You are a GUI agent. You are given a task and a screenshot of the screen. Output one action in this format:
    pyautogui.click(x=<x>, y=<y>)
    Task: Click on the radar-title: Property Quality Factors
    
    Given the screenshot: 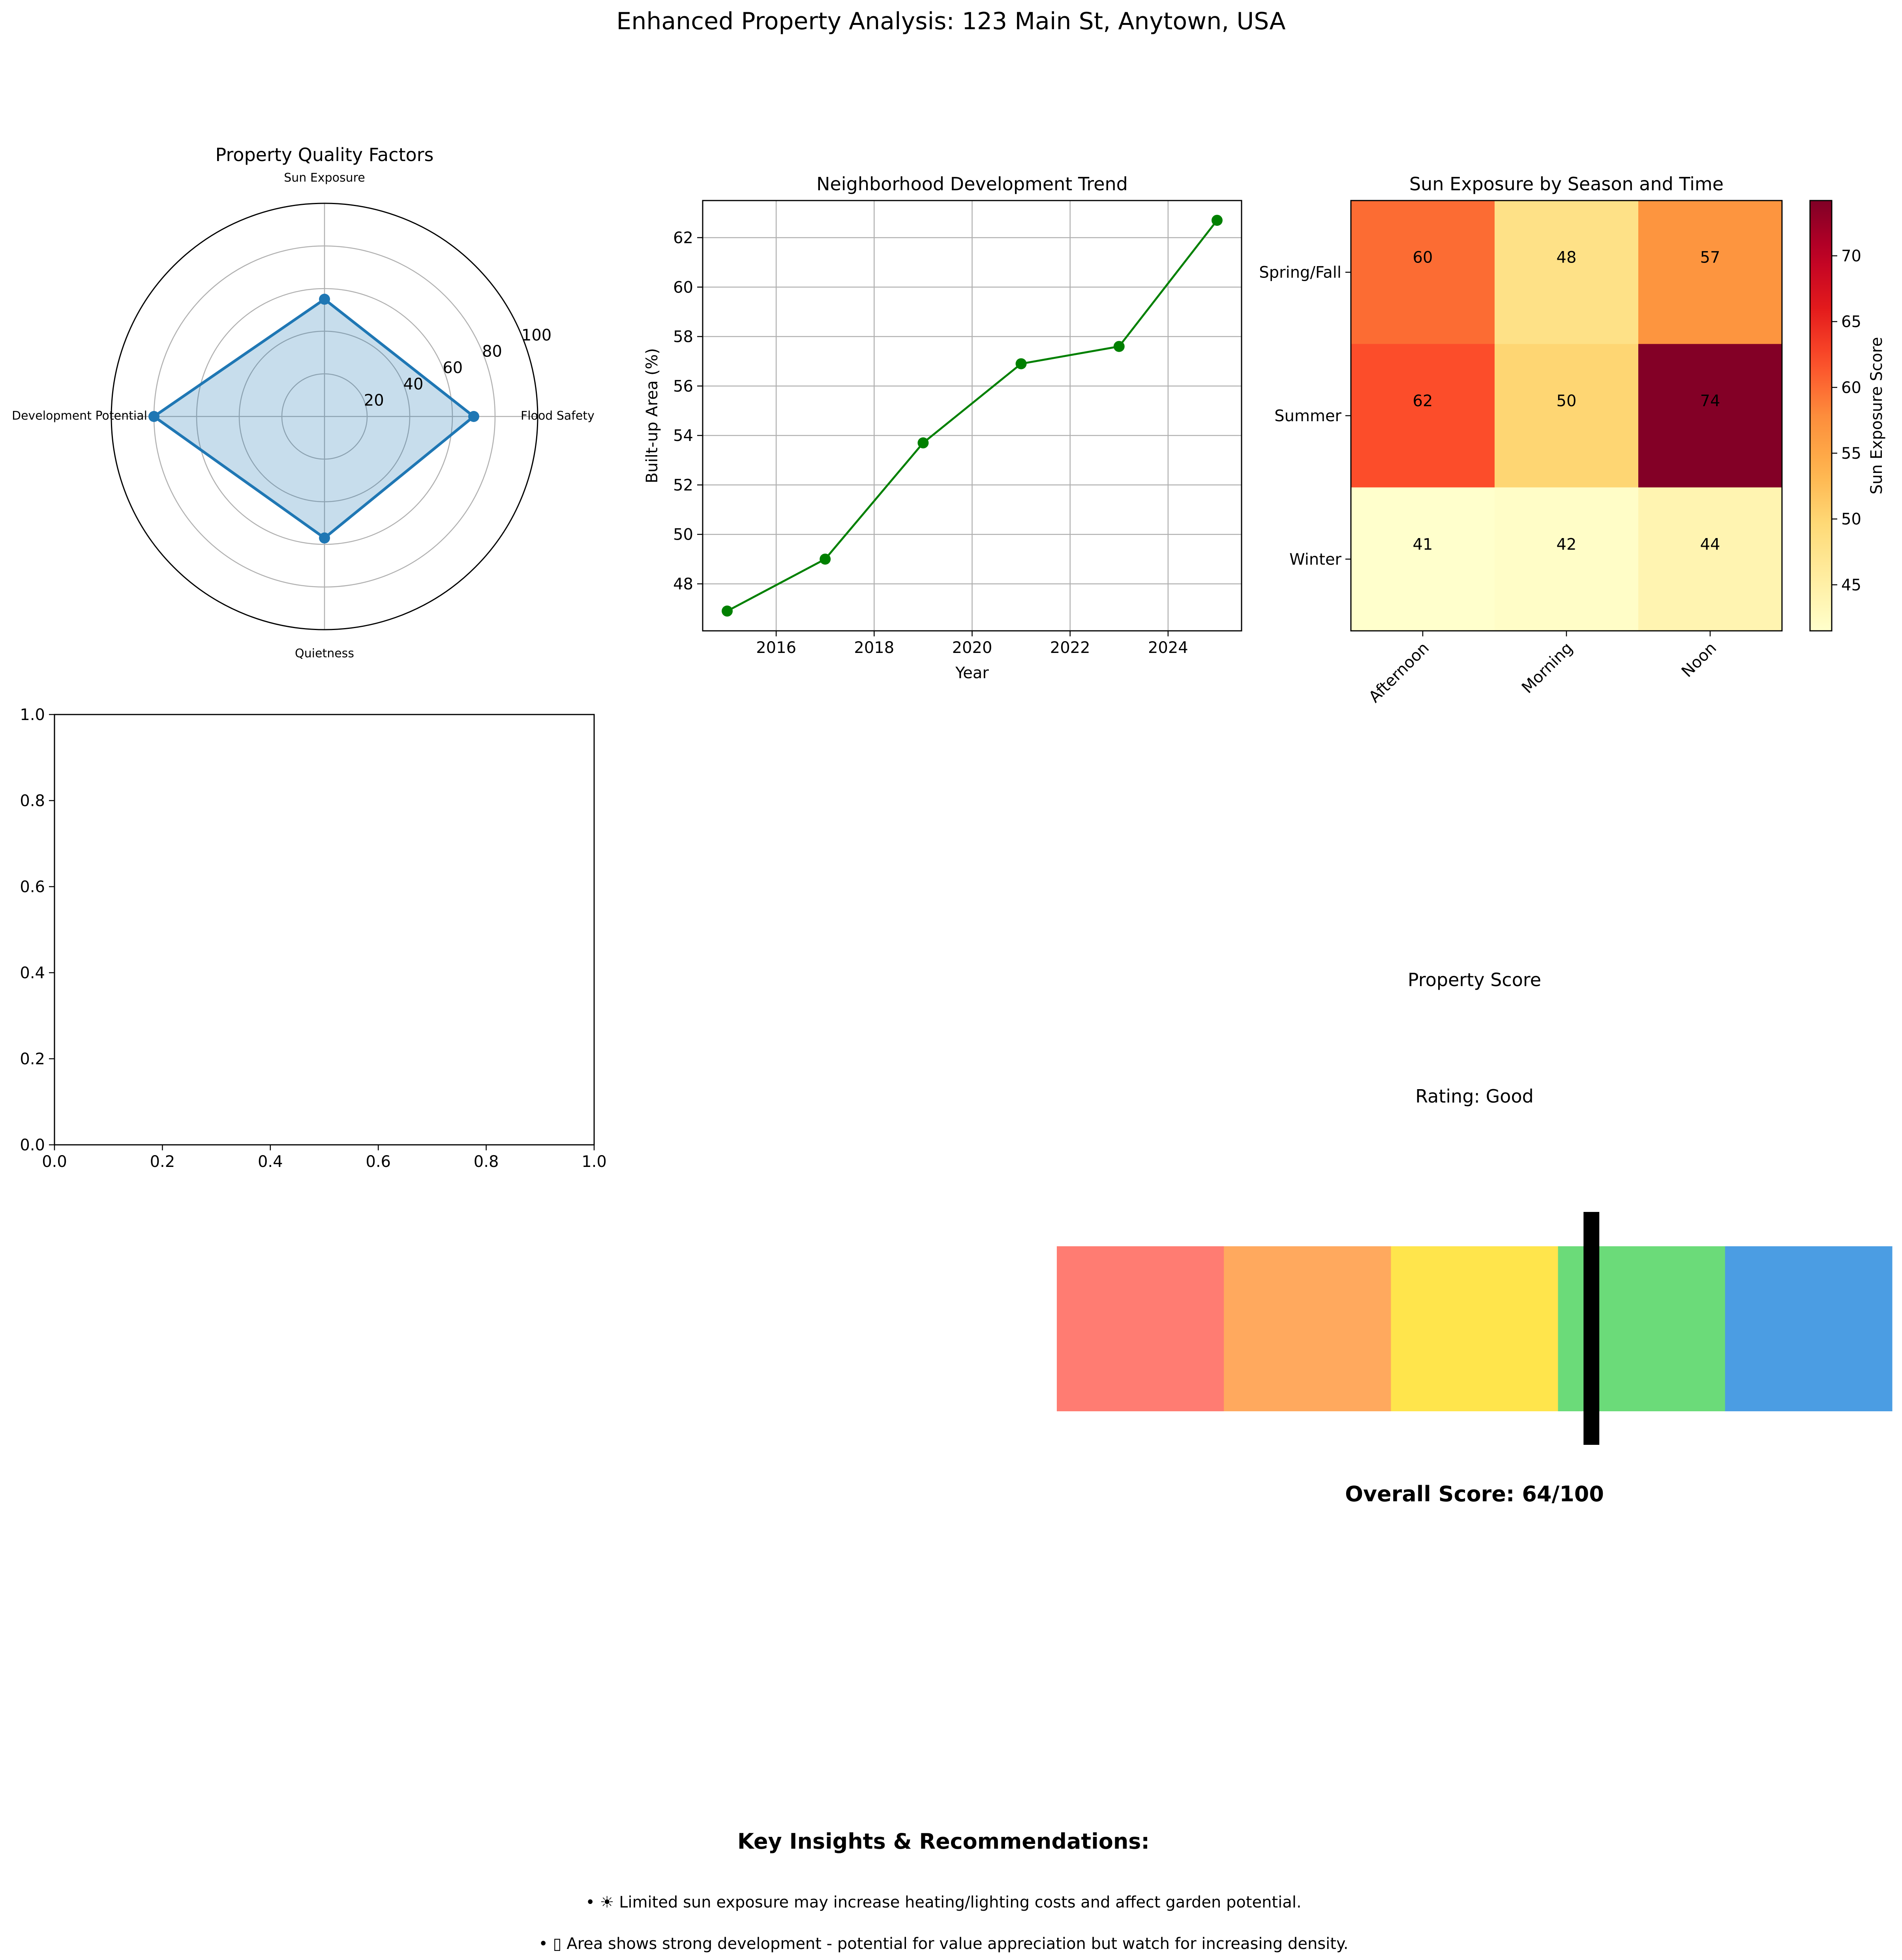 What is the action you would take?
    pyautogui.click(x=324, y=154)
    